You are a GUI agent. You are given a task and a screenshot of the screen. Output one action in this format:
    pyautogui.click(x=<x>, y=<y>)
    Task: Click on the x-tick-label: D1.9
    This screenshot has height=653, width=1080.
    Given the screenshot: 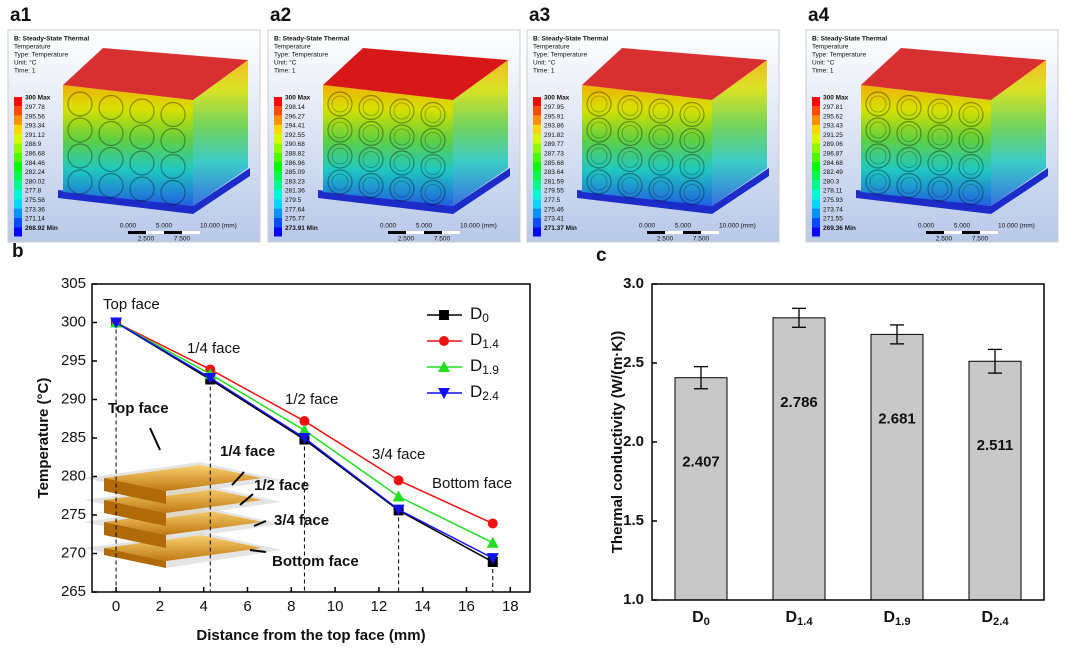 What is the action you would take?
    pyautogui.click(x=896, y=618)
    